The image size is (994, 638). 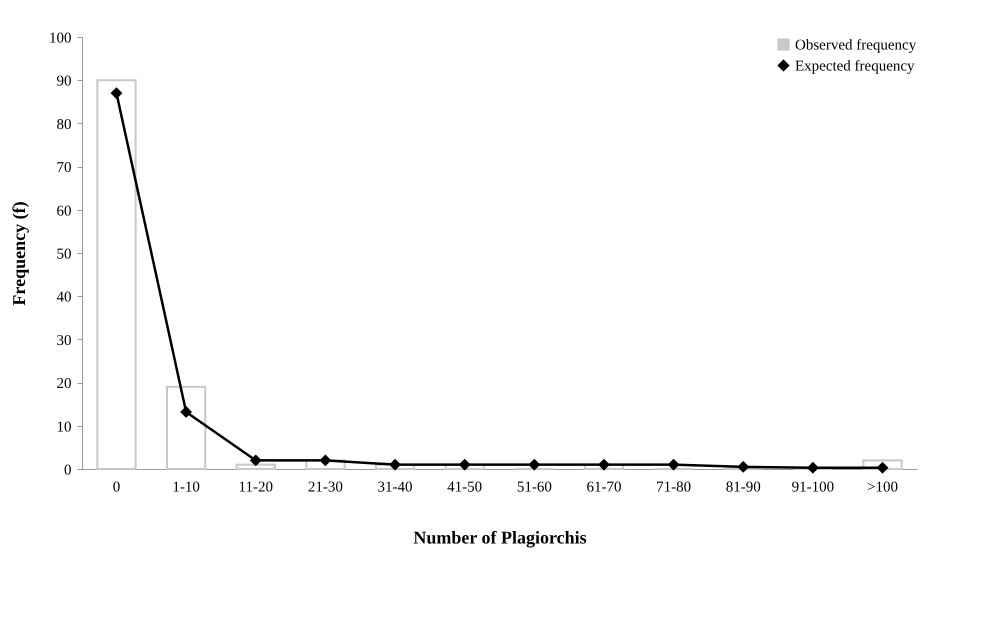 What do you see at coordinates (882, 488) in the screenshot?
I see `x-tick-label: >100` at bounding box center [882, 488].